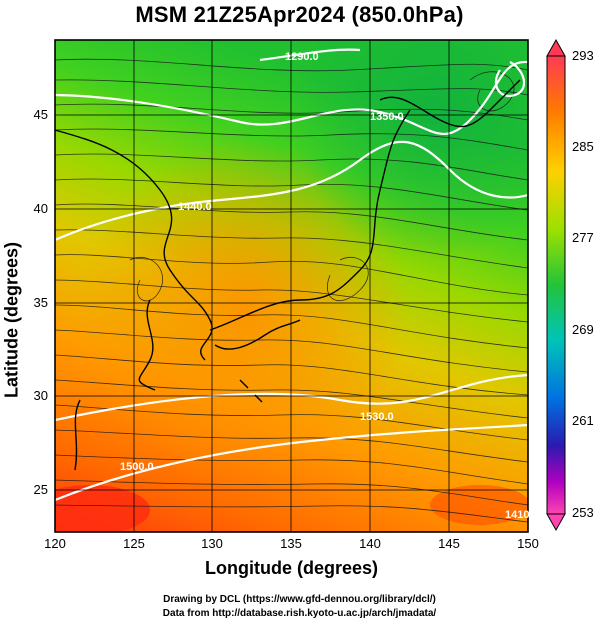 The width and height of the screenshot is (599, 625). I want to click on colorbar-tick-label: 261, so click(583, 420).